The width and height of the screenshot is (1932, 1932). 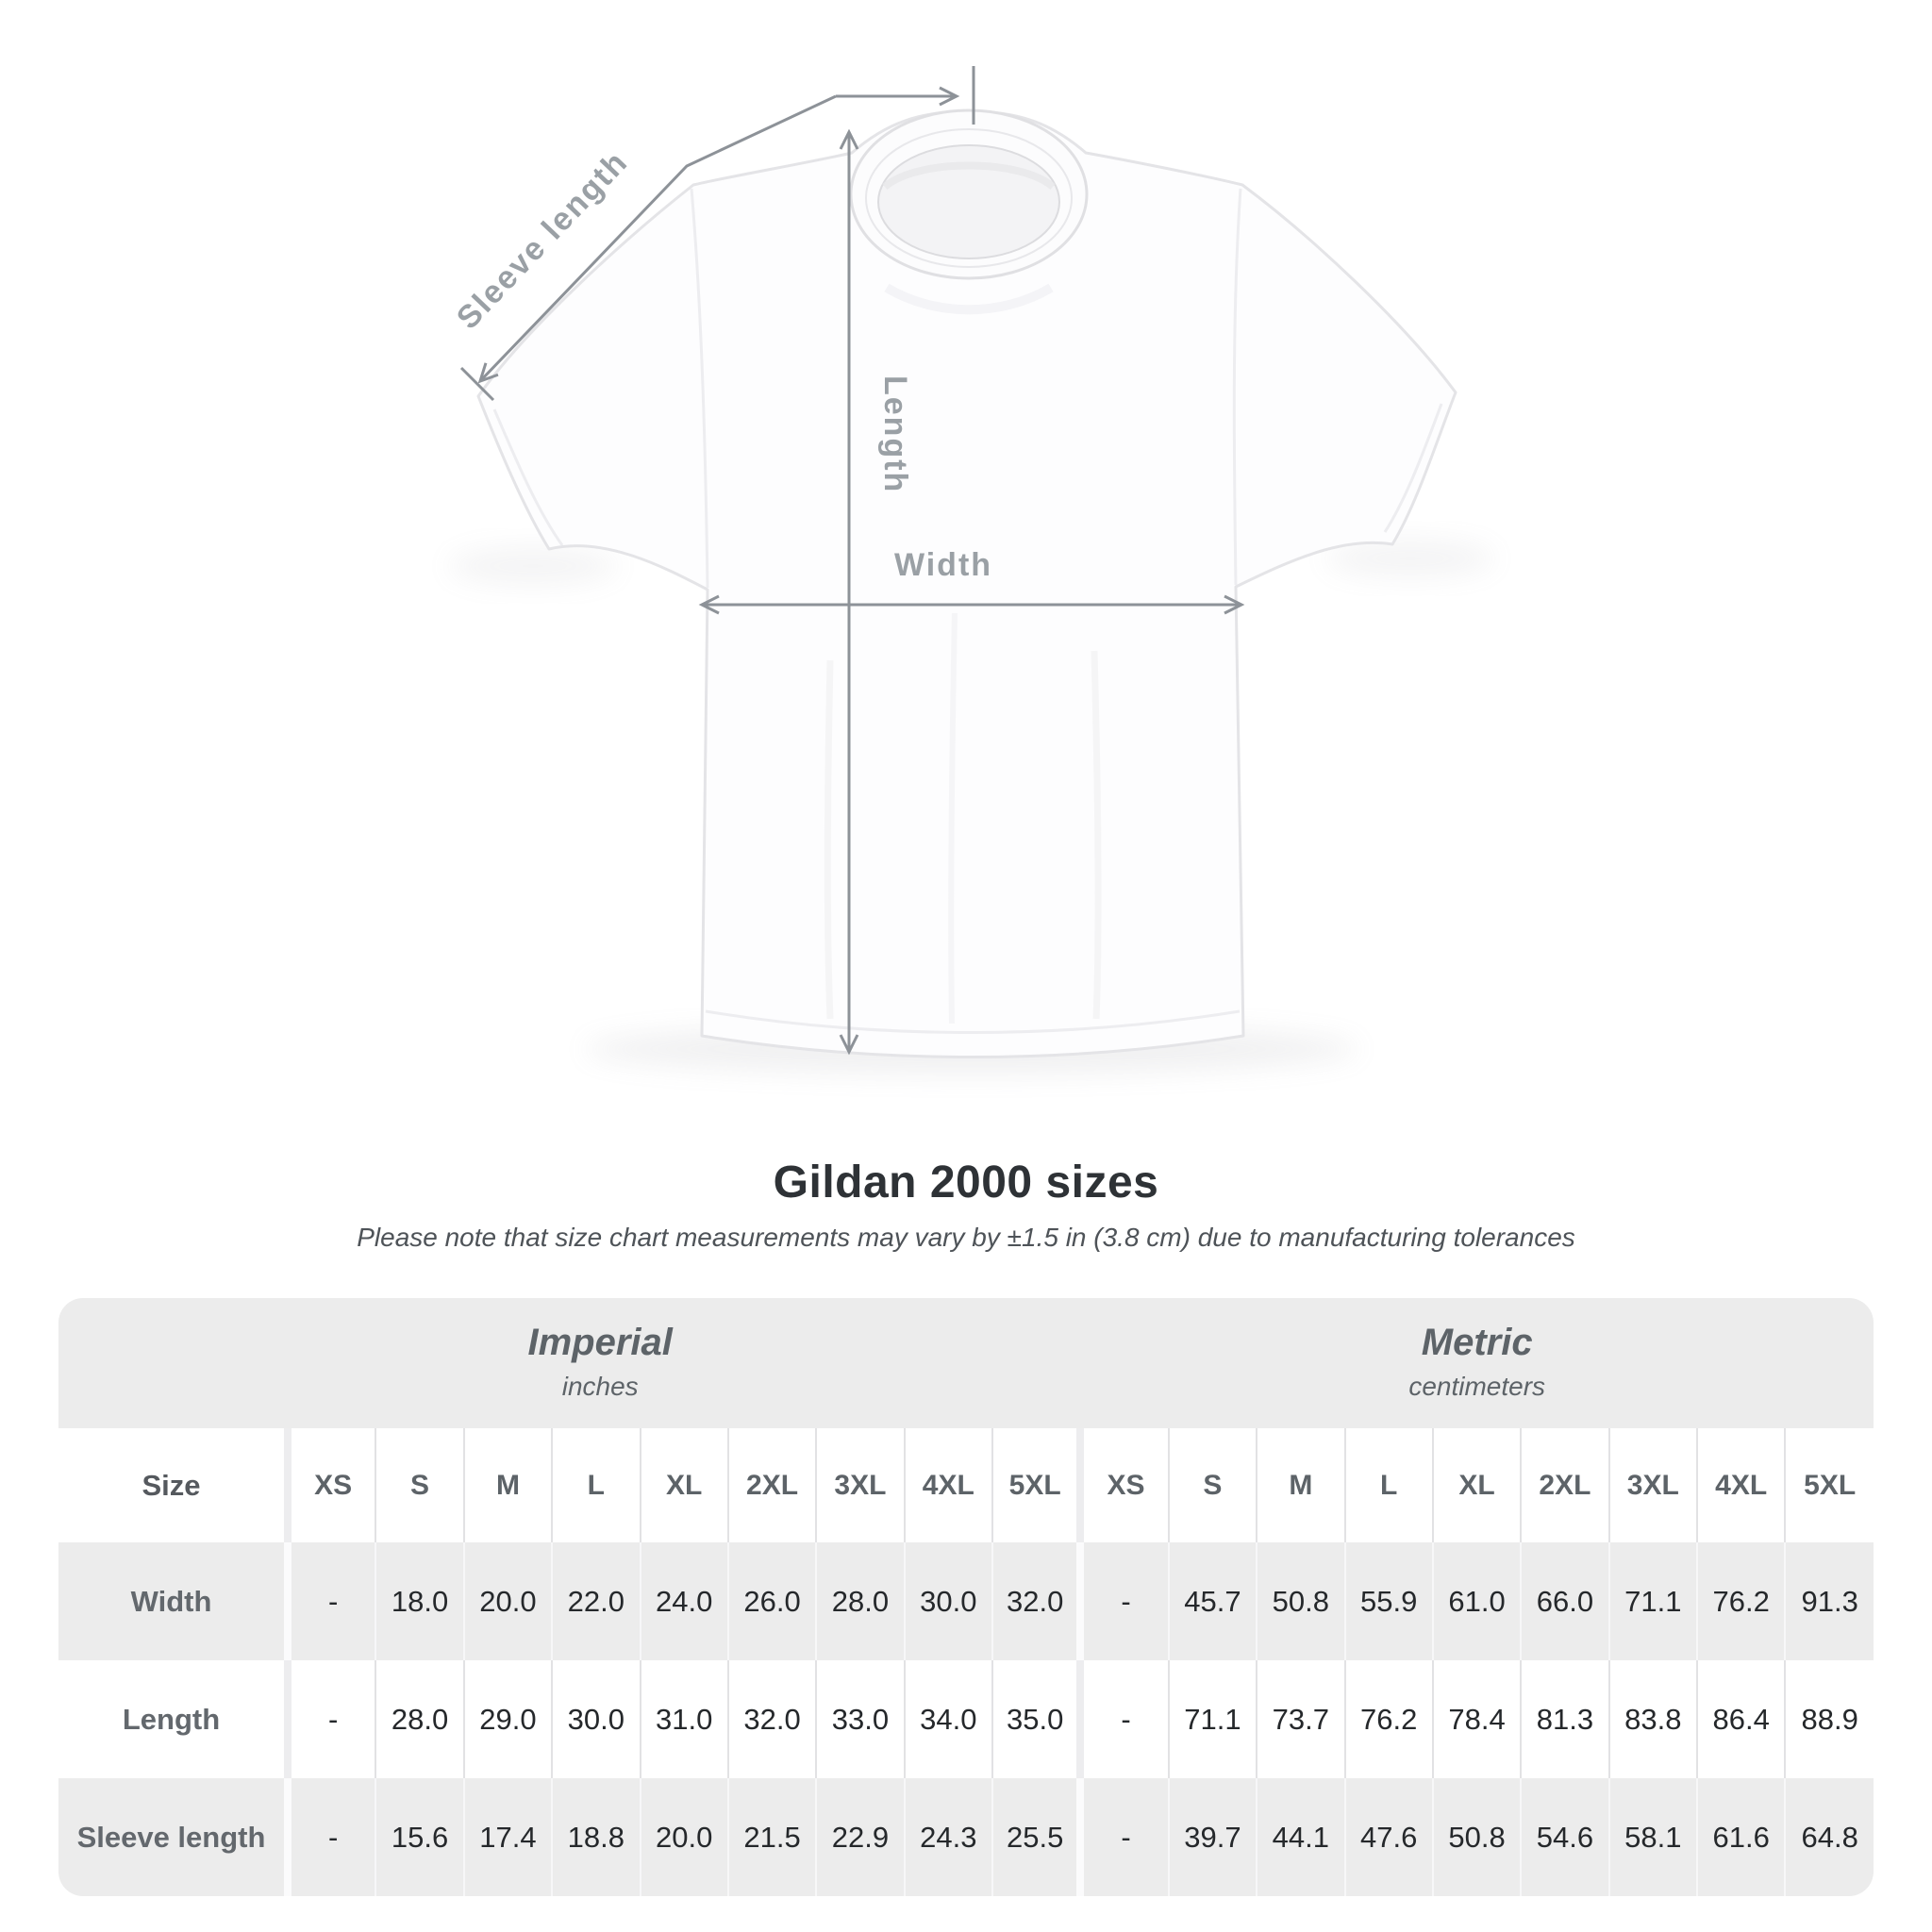 I want to click on size-value-cell: 21.5, so click(x=772, y=1837).